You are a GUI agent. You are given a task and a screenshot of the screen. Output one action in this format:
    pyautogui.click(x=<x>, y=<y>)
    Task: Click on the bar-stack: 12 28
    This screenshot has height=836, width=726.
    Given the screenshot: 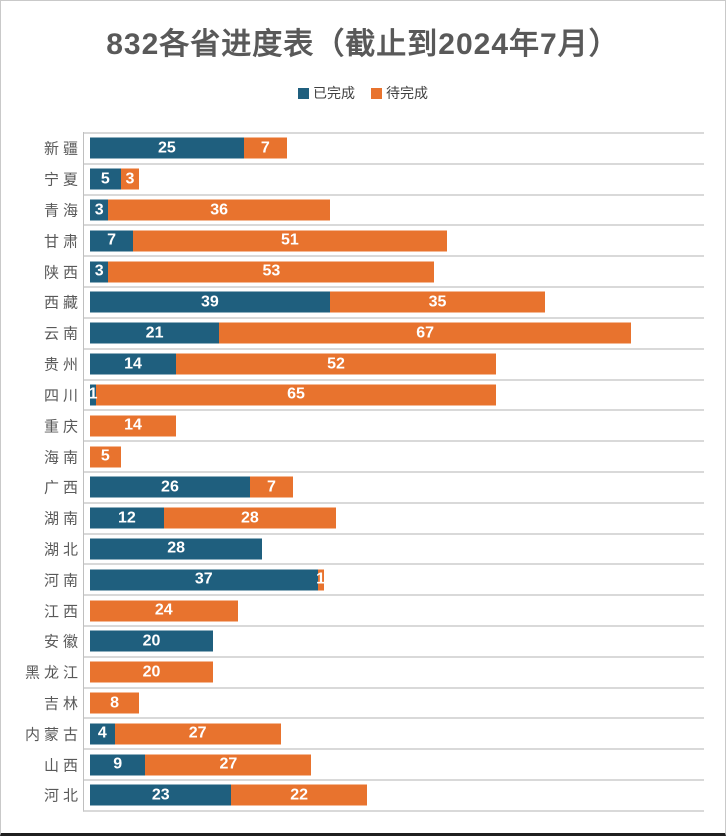 What is the action you would take?
    pyautogui.click(x=213, y=518)
    